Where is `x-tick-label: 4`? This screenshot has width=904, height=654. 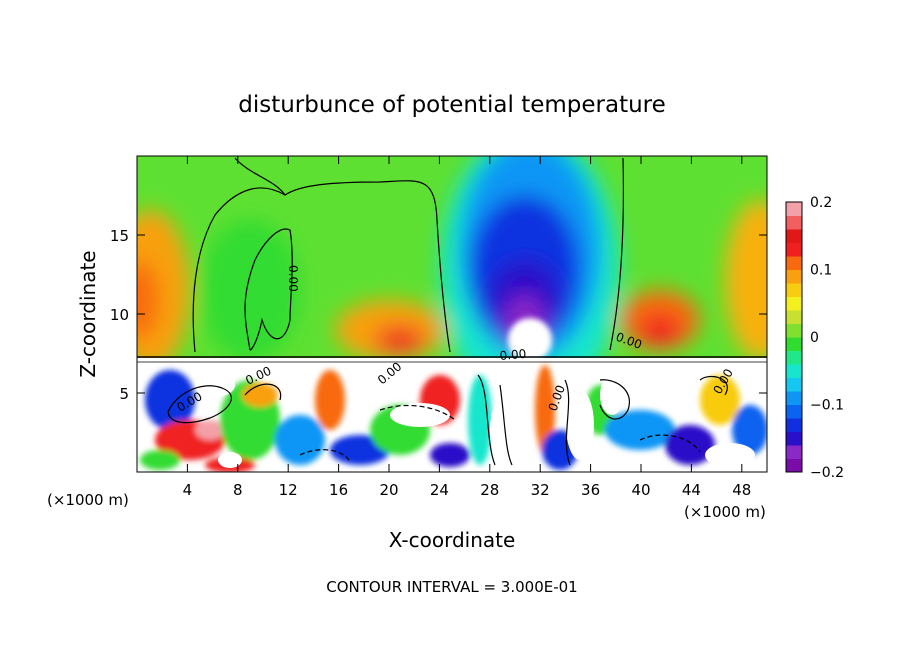 x-tick-label: 4 is located at coordinates (188, 490).